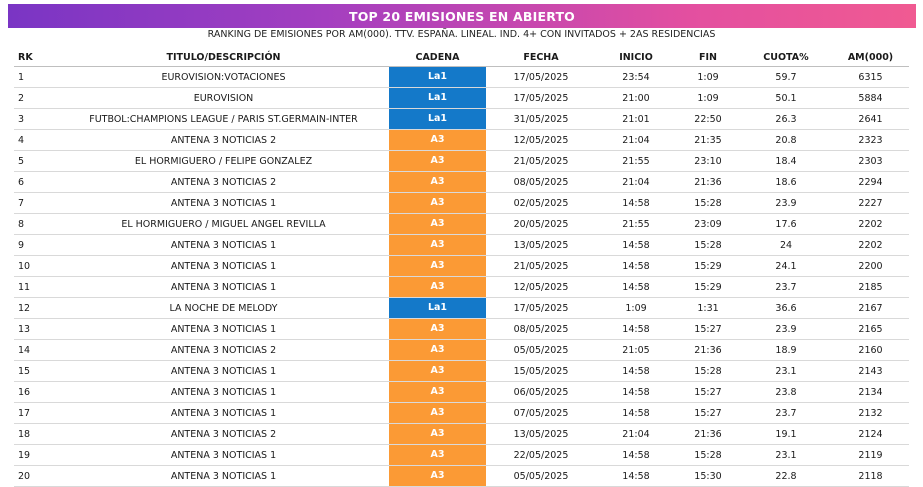 The height and width of the screenshot is (487, 923). What do you see at coordinates (541, 455) in the screenshot?
I see `cell-date: 22/05/2025` at bounding box center [541, 455].